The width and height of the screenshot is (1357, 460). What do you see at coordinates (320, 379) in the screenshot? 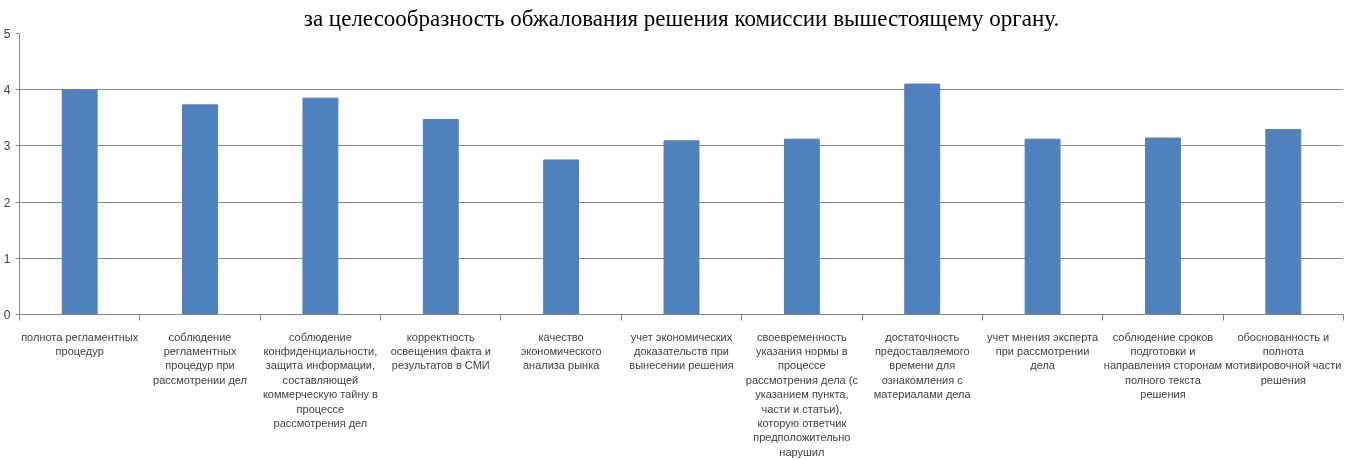
I see `x-tick-label: соблюдение конфиденциальности, защита информации, составляющей коммерческую тайну в процессе рассмотрения дел` at bounding box center [320, 379].